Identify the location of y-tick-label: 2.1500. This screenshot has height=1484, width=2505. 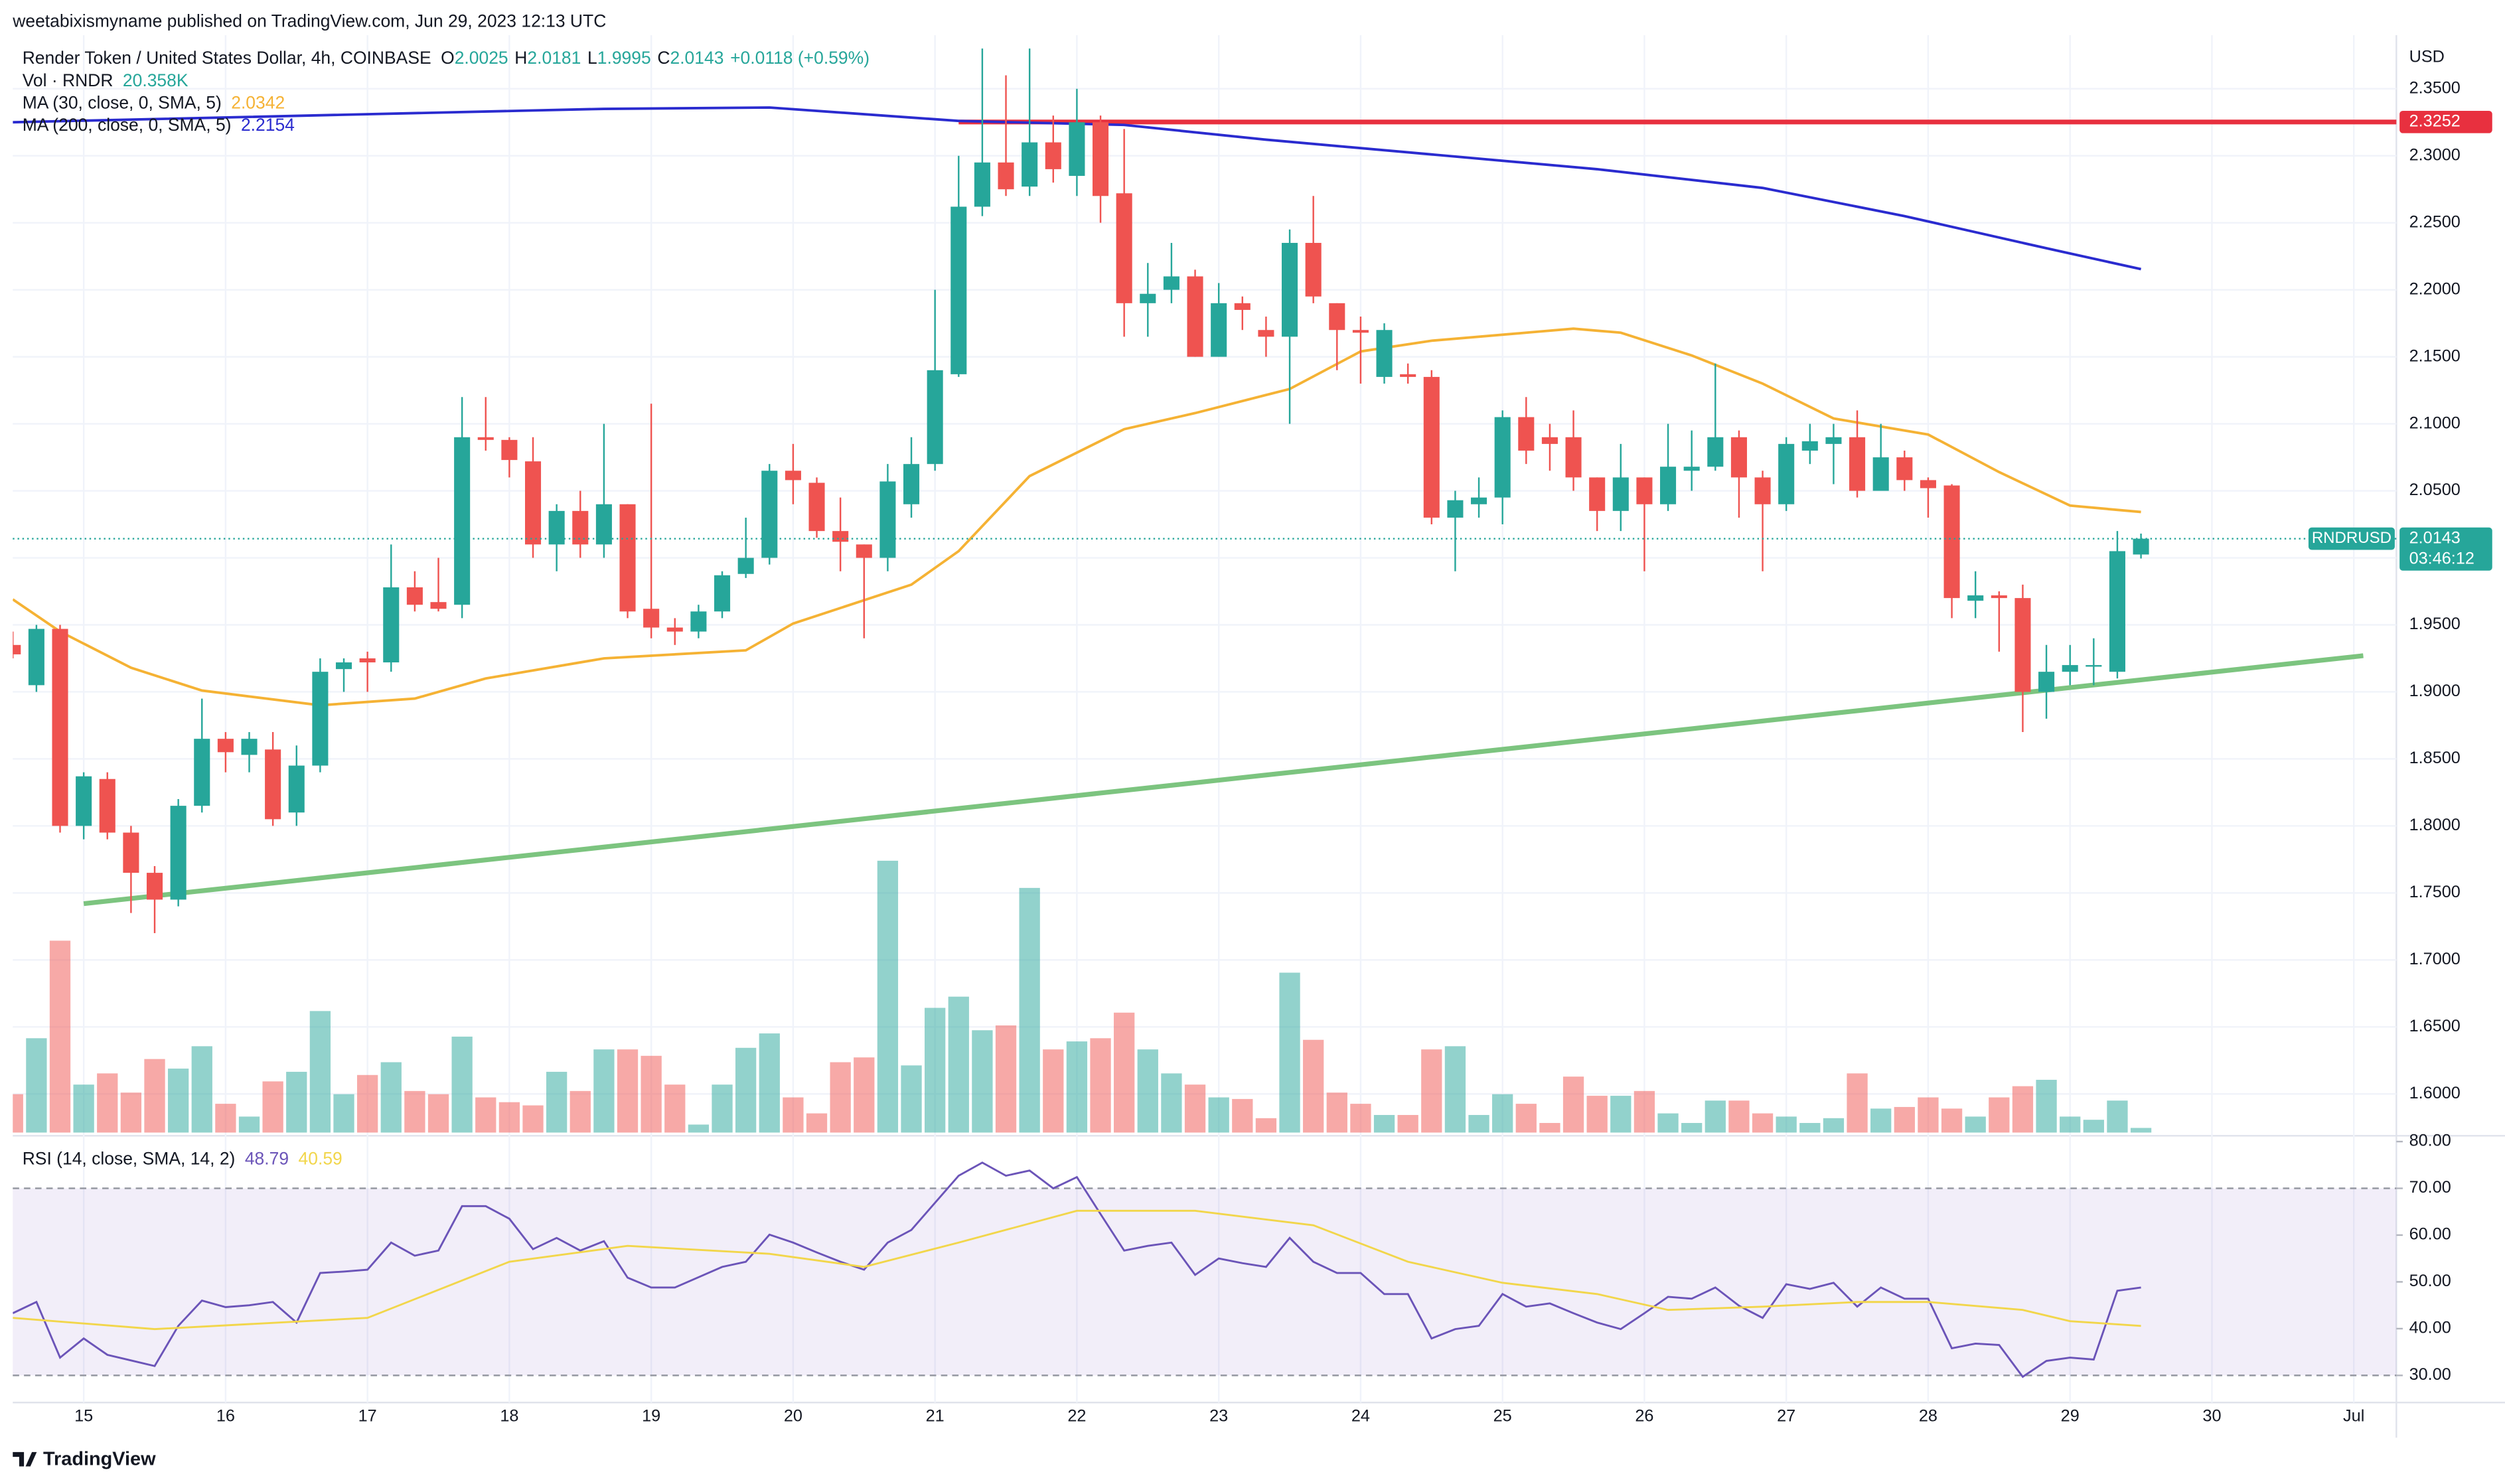
(2435, 356).